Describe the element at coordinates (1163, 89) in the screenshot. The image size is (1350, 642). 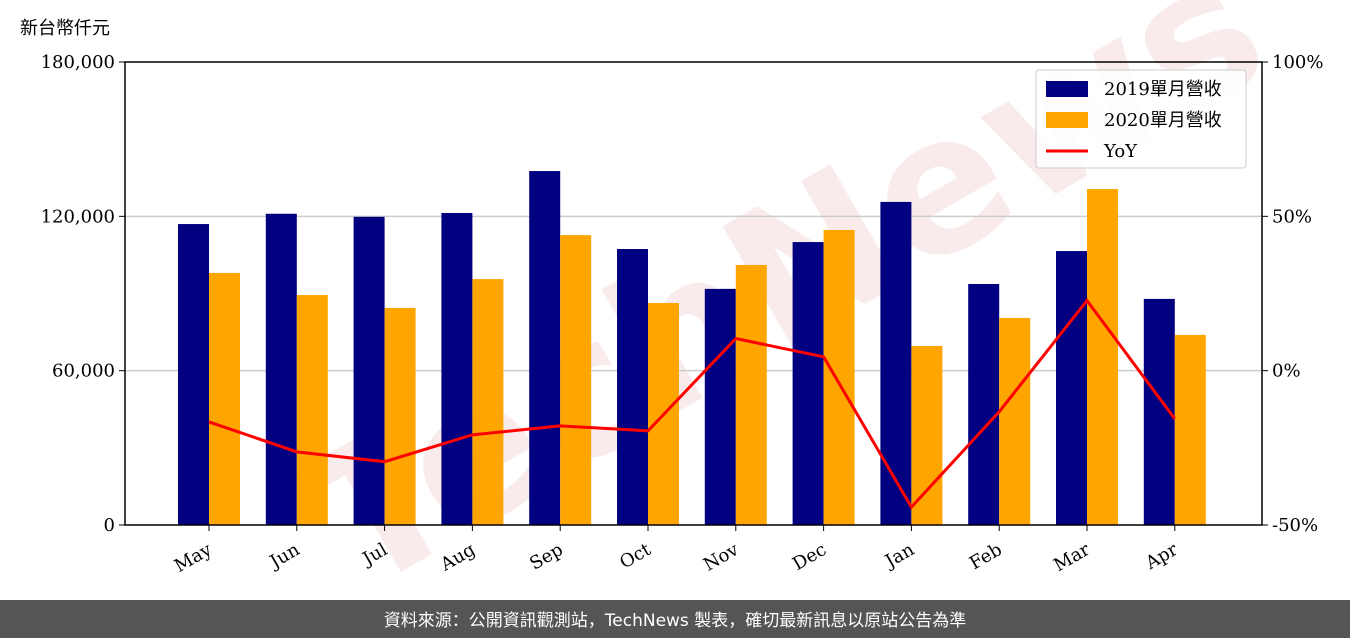
I see `legend-label: 2019單月營收` at that location.